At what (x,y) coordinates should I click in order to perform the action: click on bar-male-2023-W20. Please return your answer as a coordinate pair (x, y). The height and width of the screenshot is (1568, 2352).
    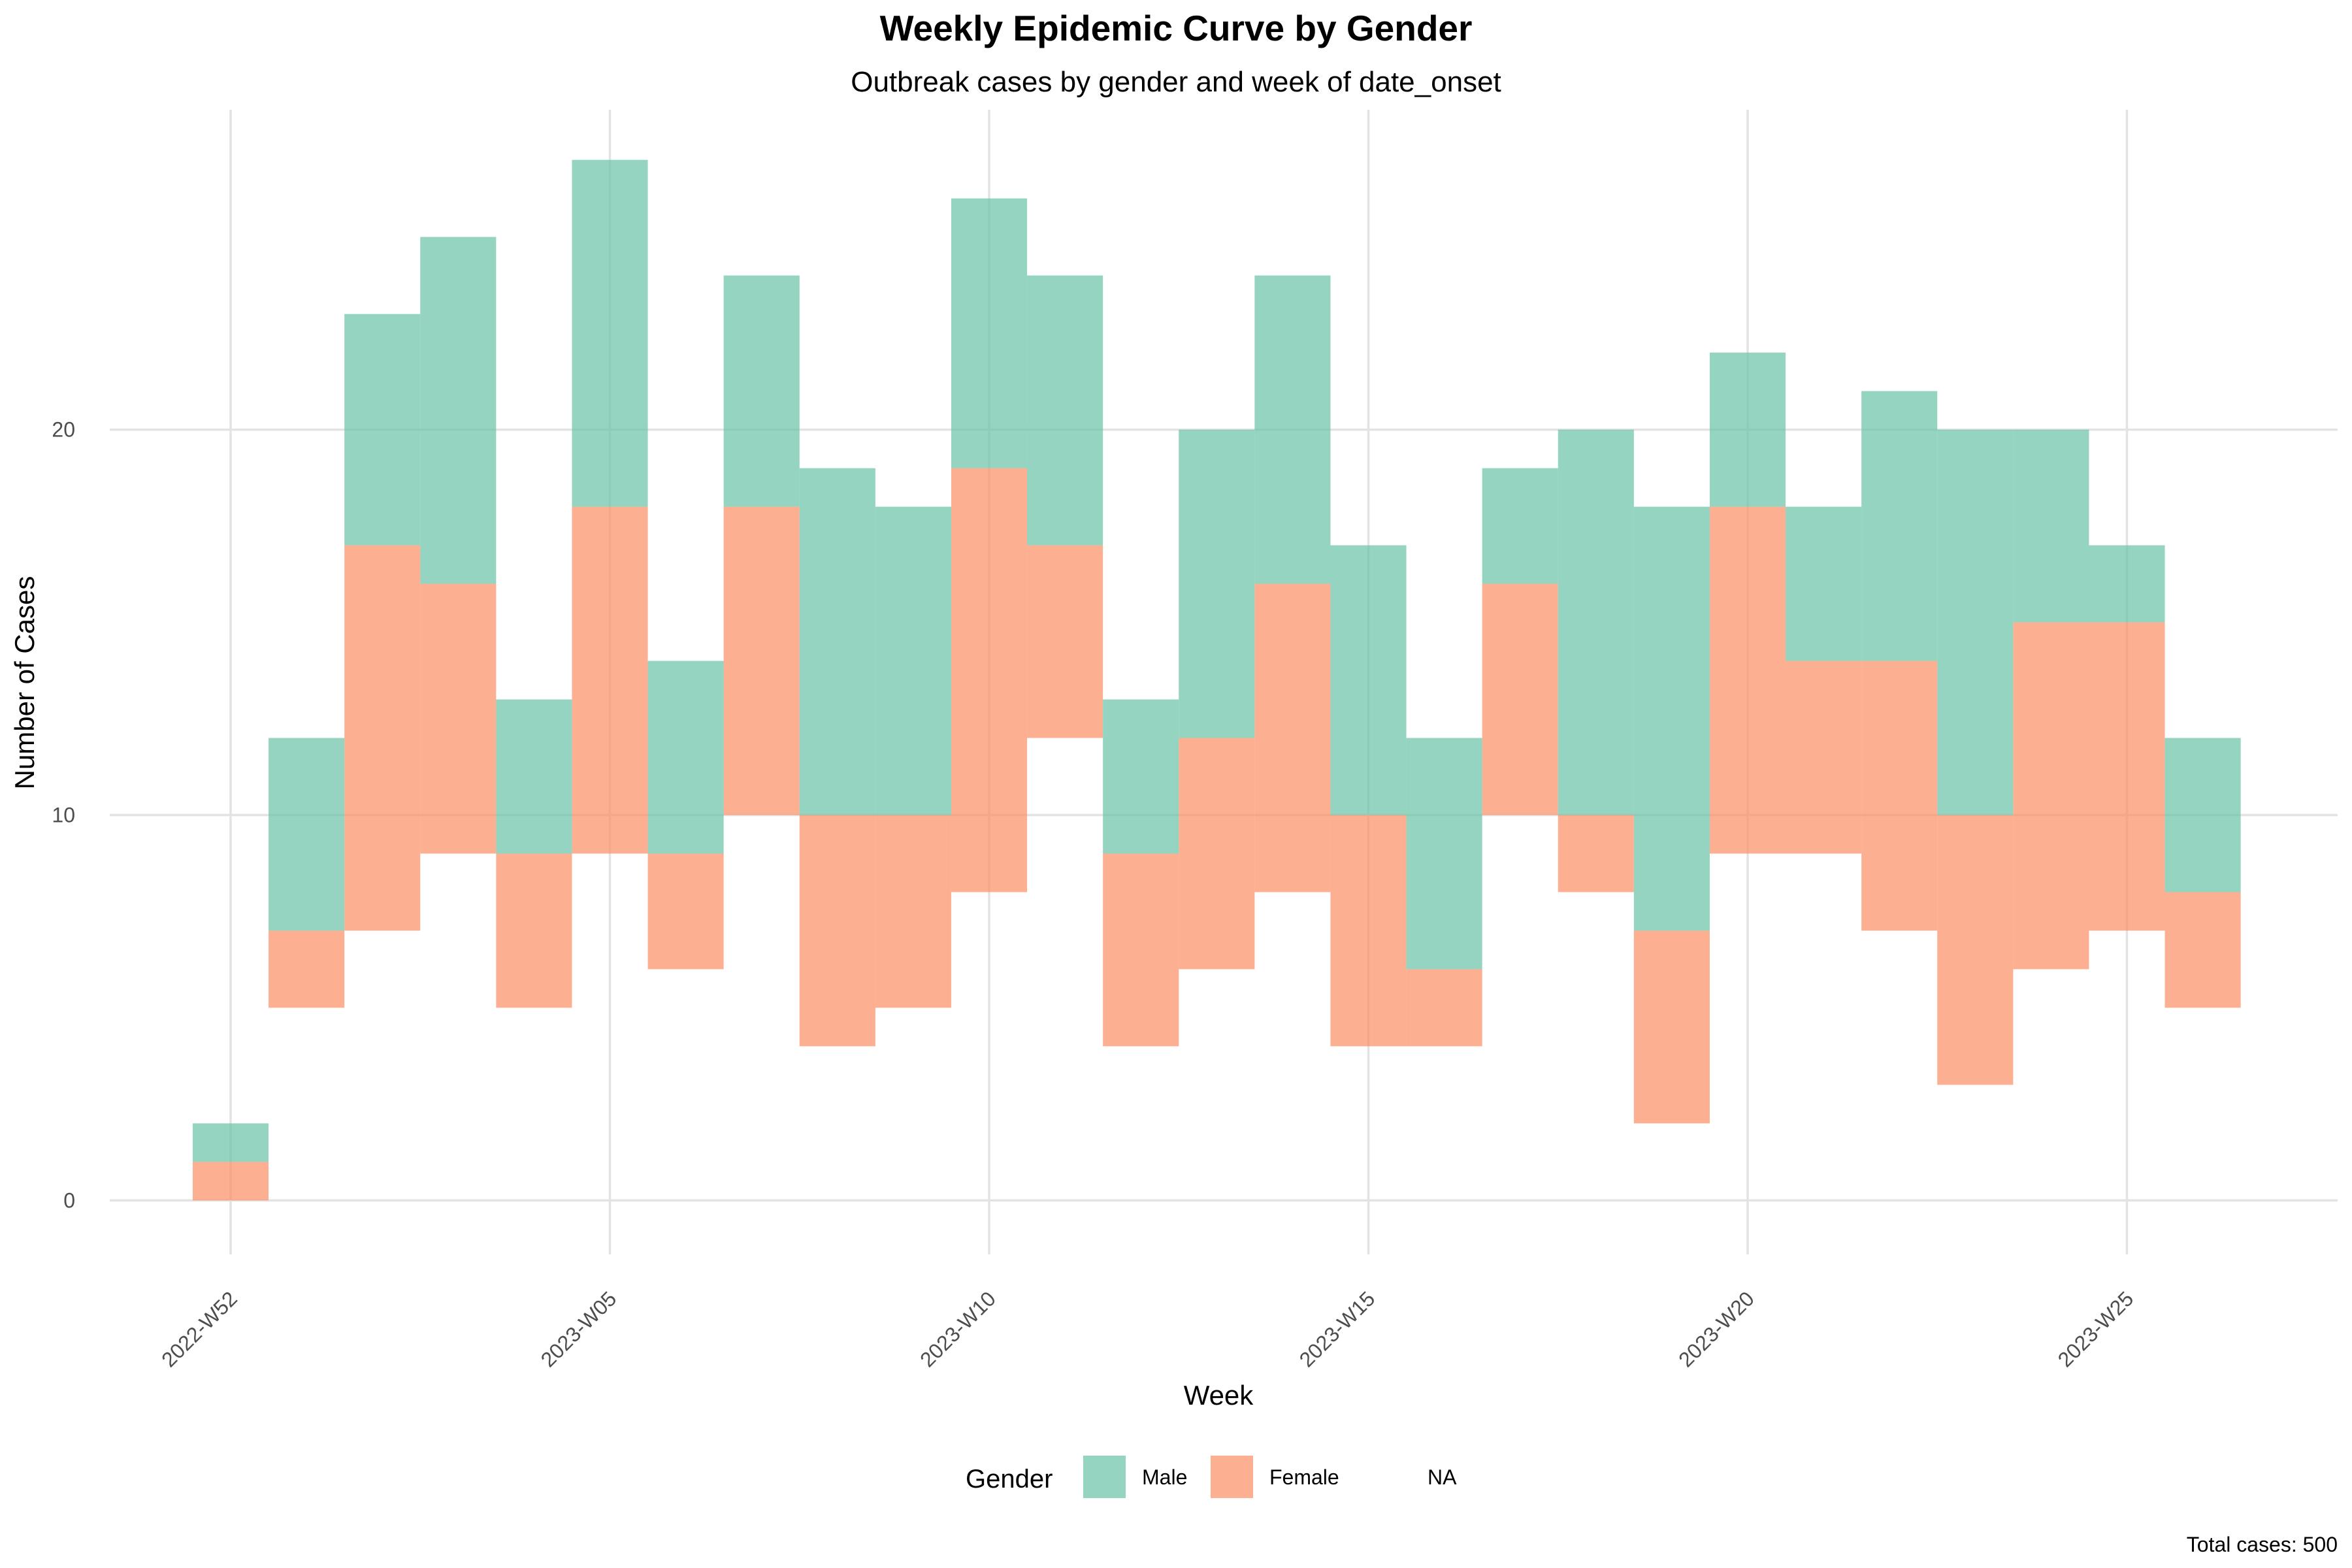
    Looking at the image, I should click on (1747, 429).